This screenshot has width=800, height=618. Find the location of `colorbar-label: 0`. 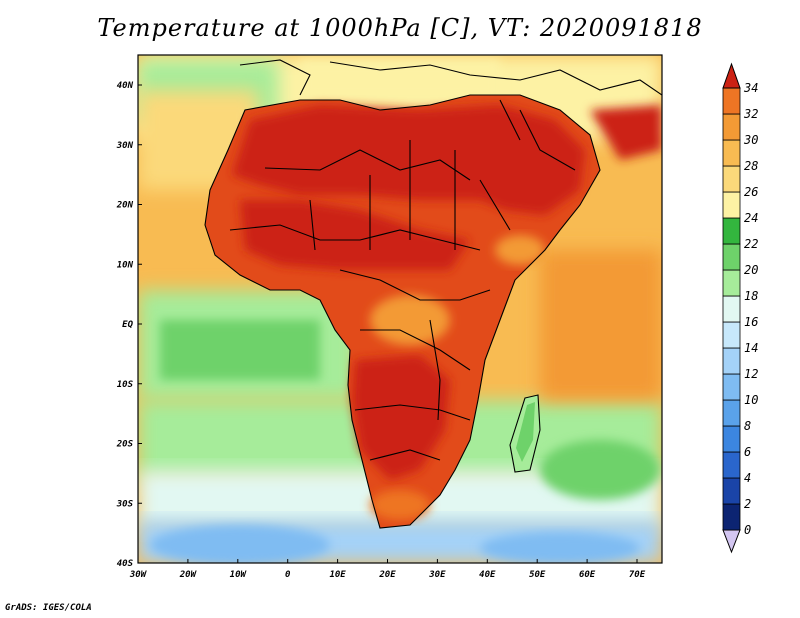

colorbar-label: 0 is located at coordinates (747, 530).